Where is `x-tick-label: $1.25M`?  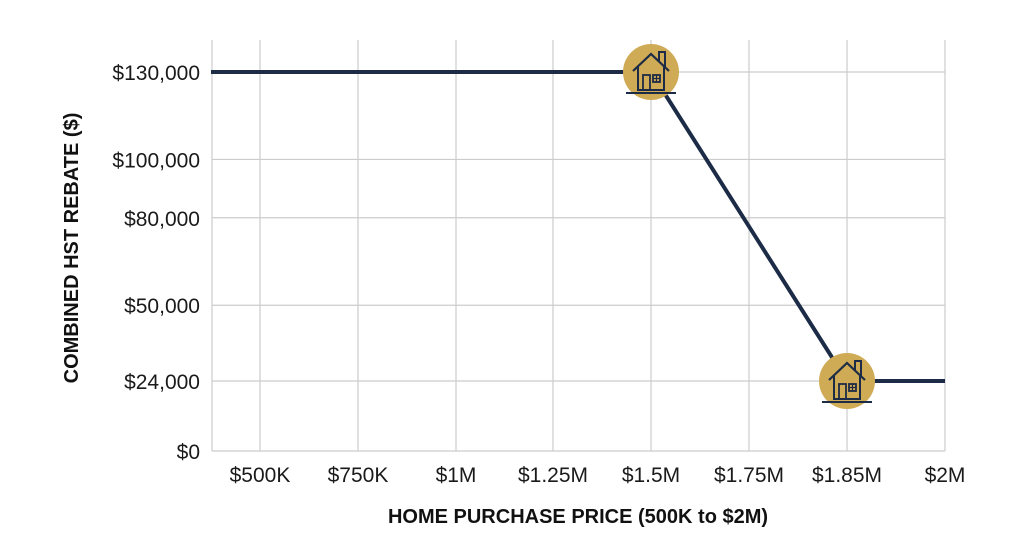
x-tick-label: $1.25M is located at coordinates (553, 475).